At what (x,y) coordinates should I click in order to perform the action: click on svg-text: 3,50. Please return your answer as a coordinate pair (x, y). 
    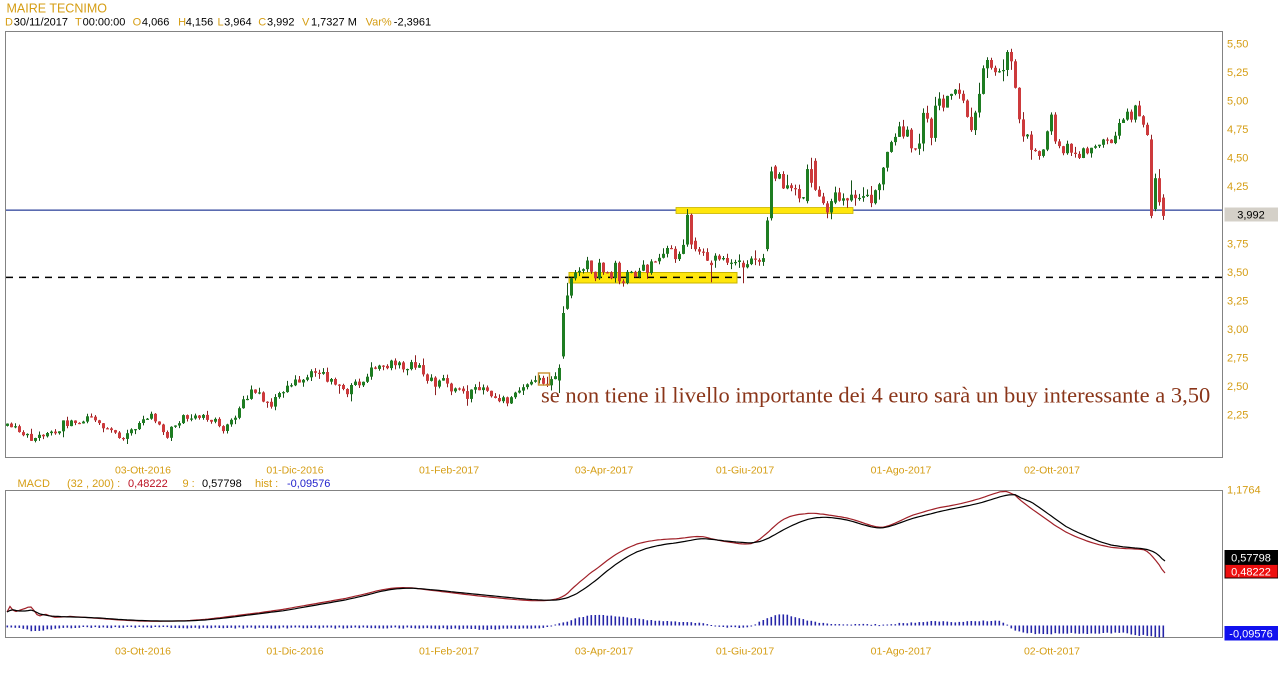
    Looking at the image, I should click on (1237, 273).